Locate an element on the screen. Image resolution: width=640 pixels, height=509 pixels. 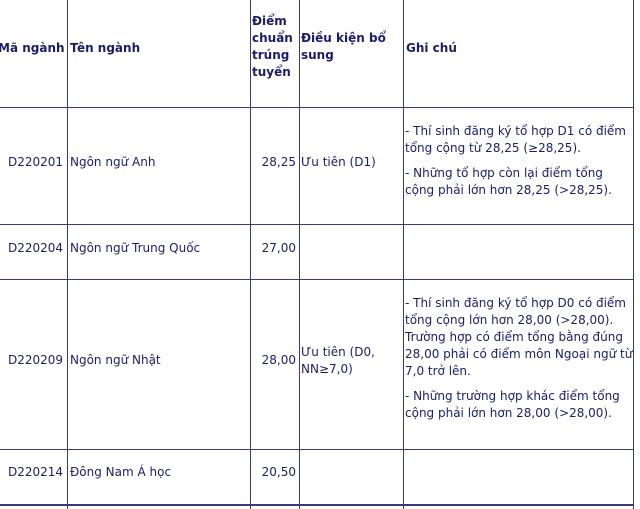
score-cell: 28,00 is located at coordinates (278, 360).